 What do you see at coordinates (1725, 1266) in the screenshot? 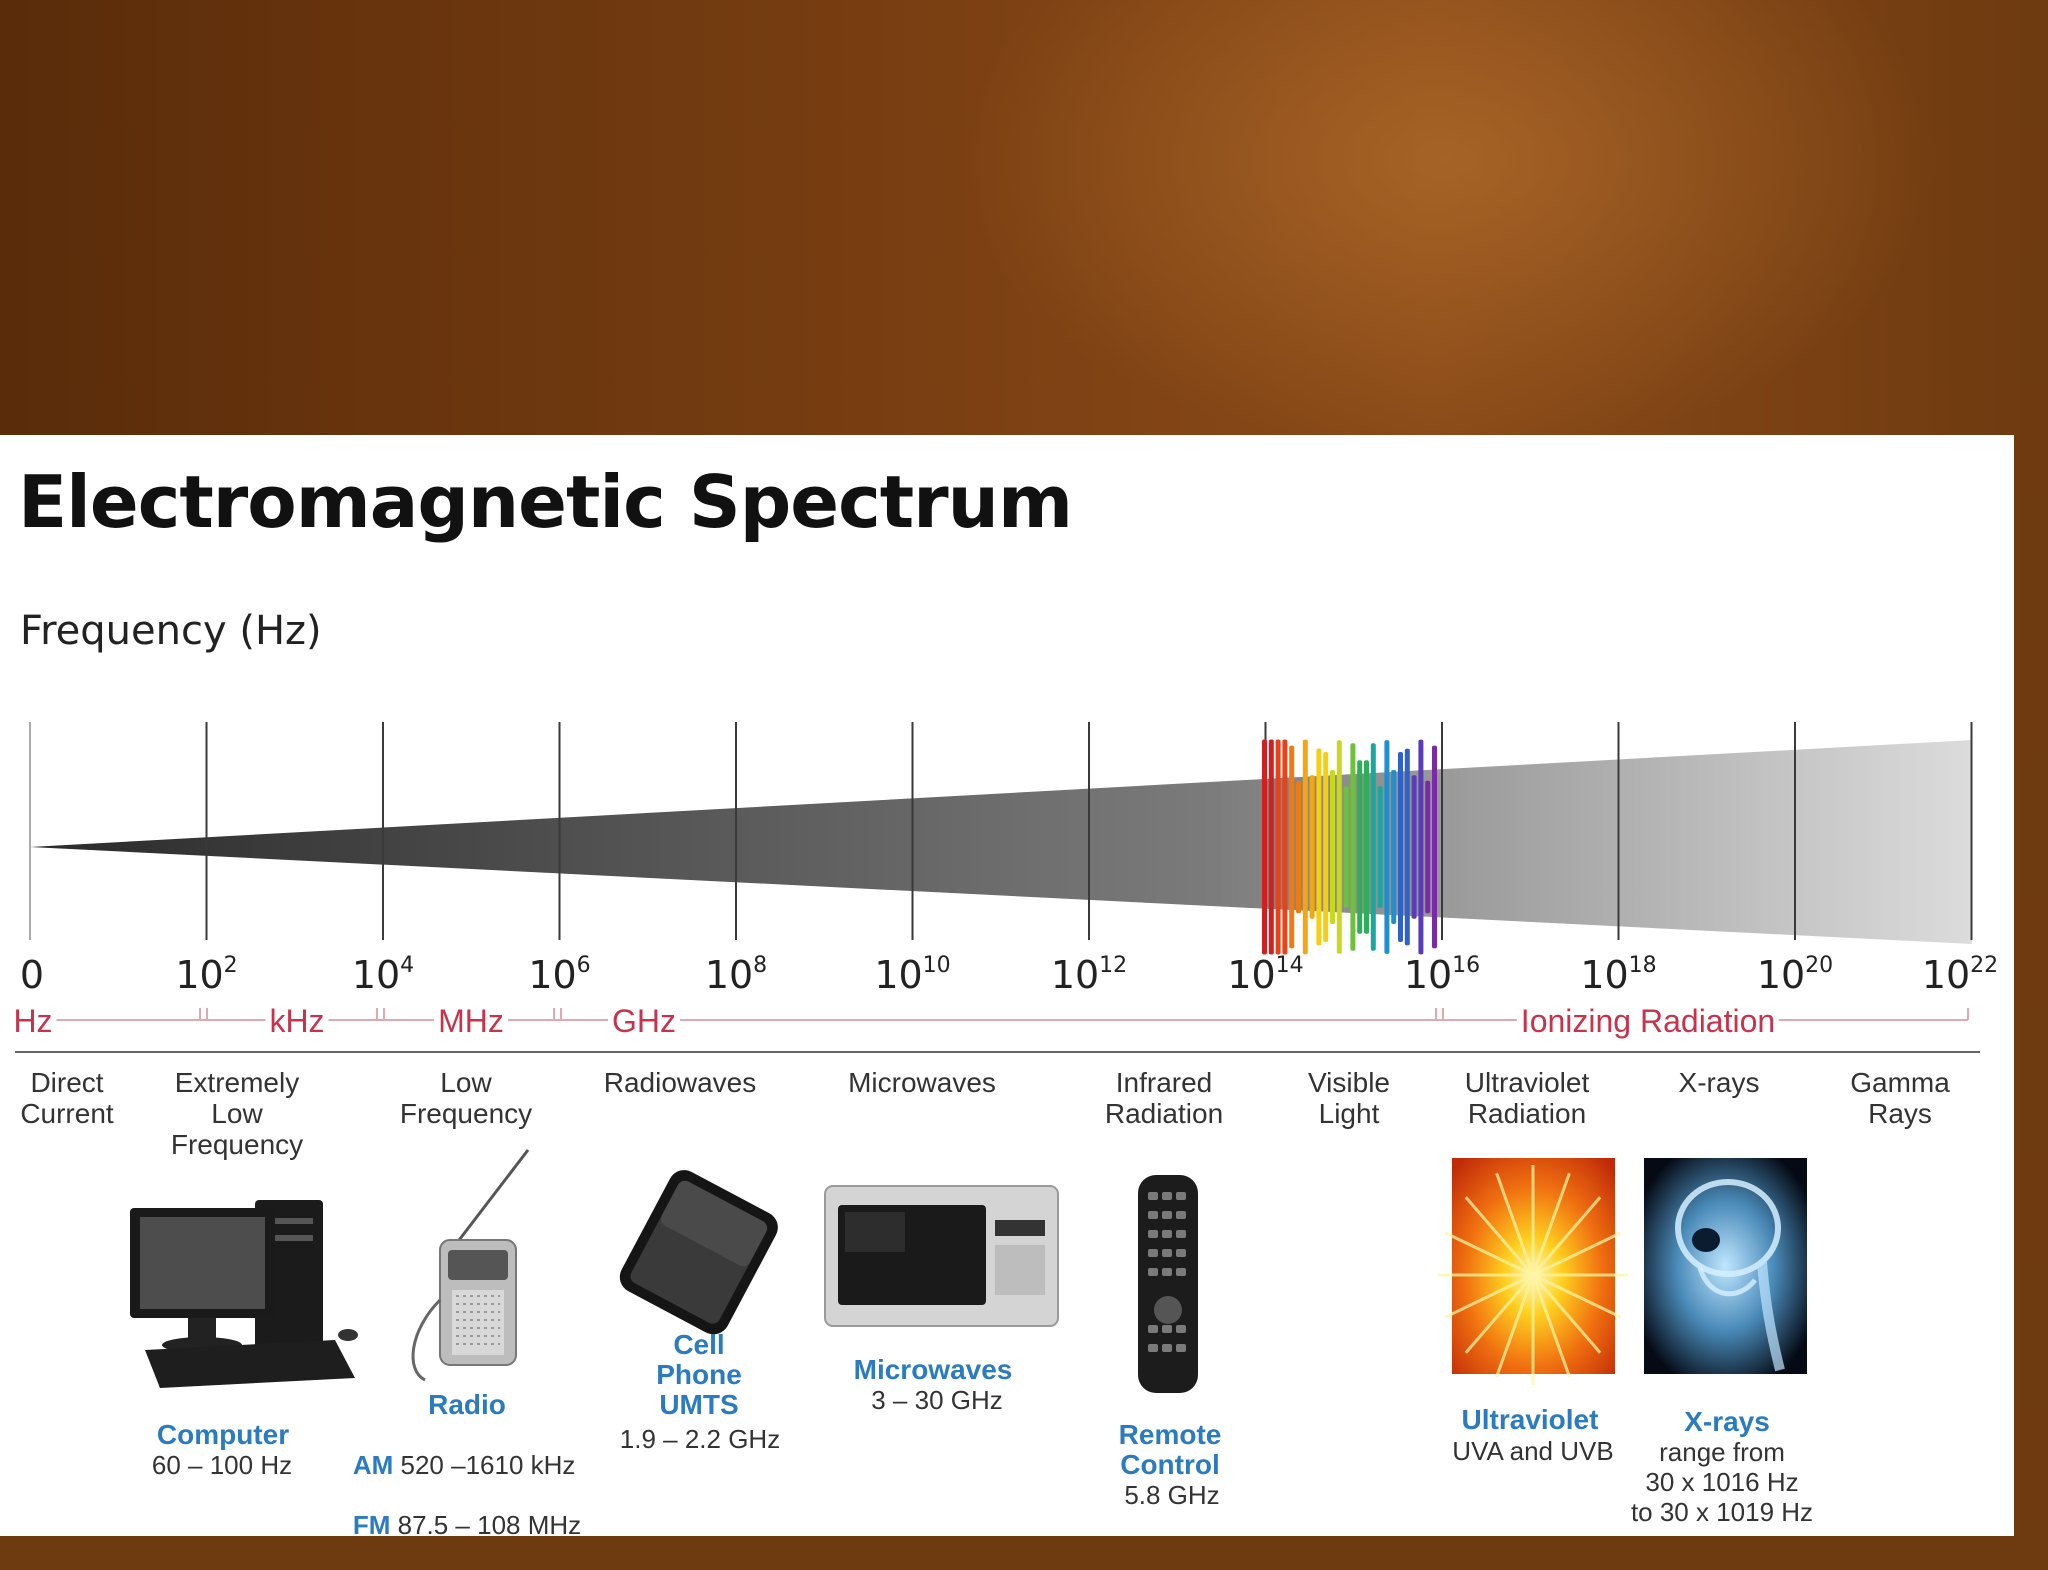
I see `xray-skull-image` at bounding box center [1725, 1266].